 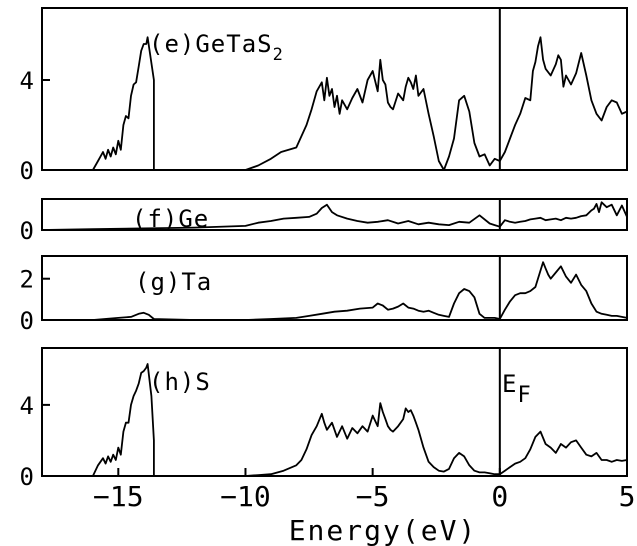 I want to click on fermi-level-label: EF, so click(x=517, y=389).